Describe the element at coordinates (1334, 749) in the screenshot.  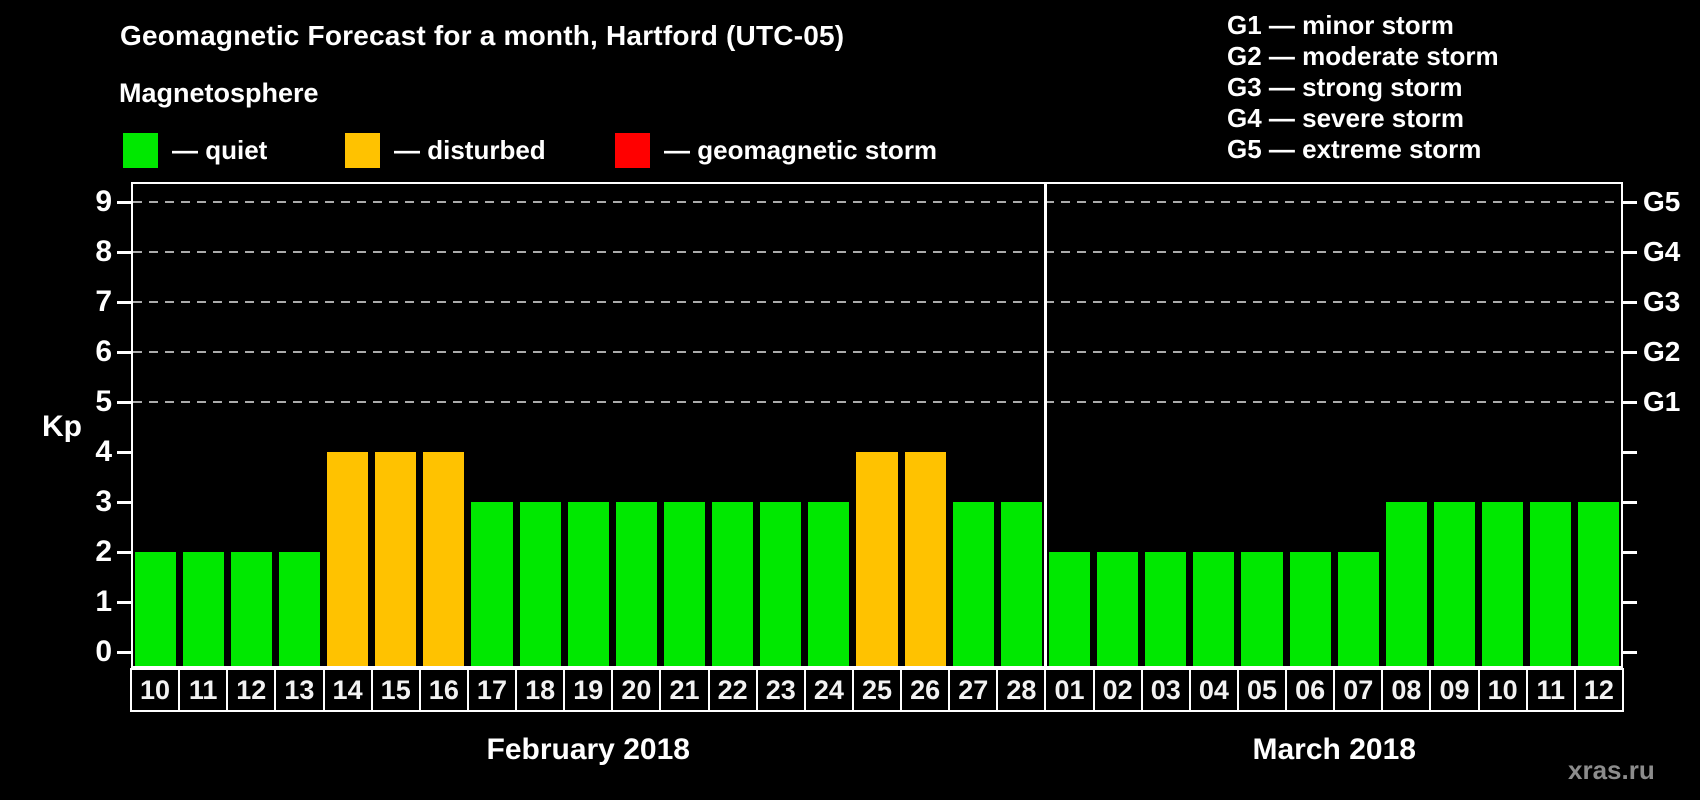
I see `month-label: March 2018` at that location.